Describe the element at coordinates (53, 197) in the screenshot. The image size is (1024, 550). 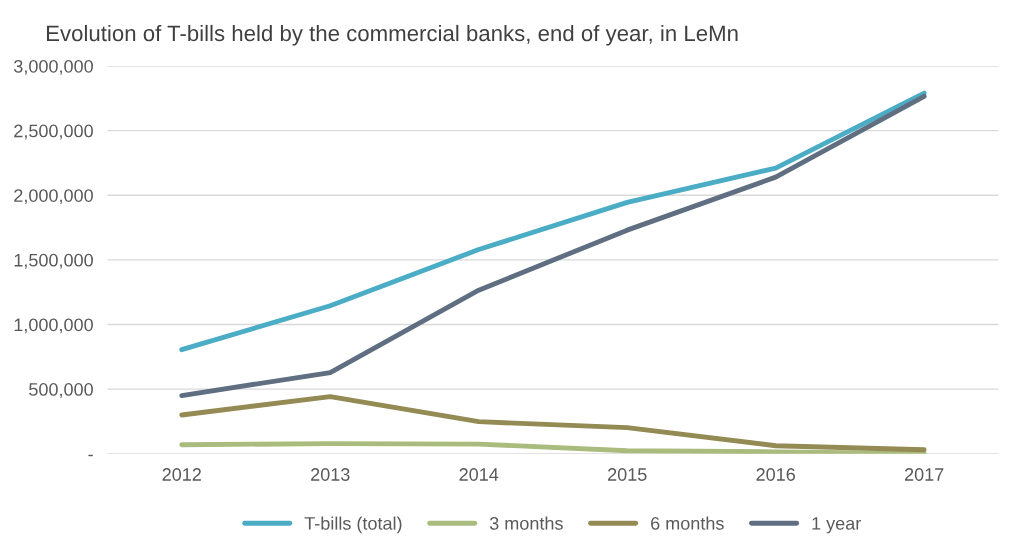
I see `y-tick-label: 2,000,000` at that location.